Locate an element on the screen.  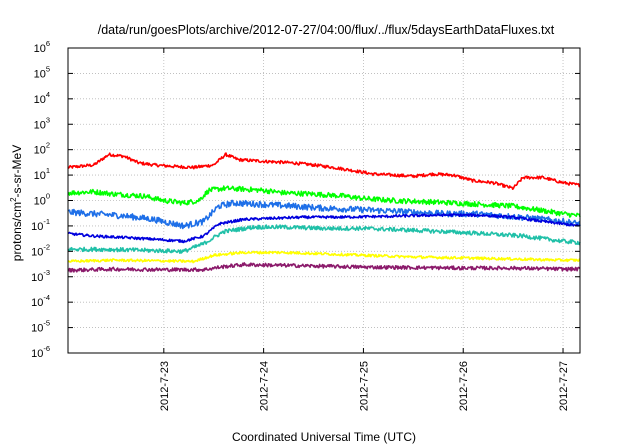
y-axis-label: protons/cm2-s-sr-MeV is located at coordinates (16, 203).